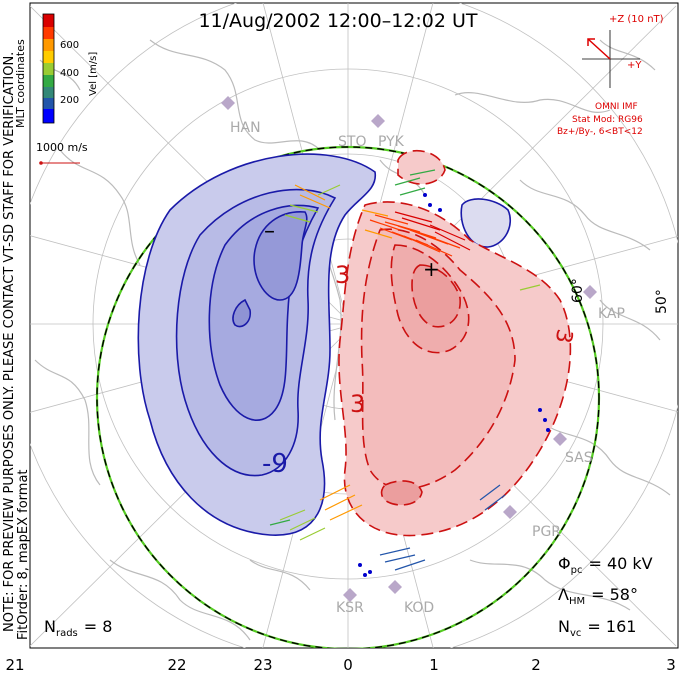 The image size is (680, 674). Describe the element at coordinates (14, 665) in the screenshot. I see `mlt-label-21: 21` at that location.